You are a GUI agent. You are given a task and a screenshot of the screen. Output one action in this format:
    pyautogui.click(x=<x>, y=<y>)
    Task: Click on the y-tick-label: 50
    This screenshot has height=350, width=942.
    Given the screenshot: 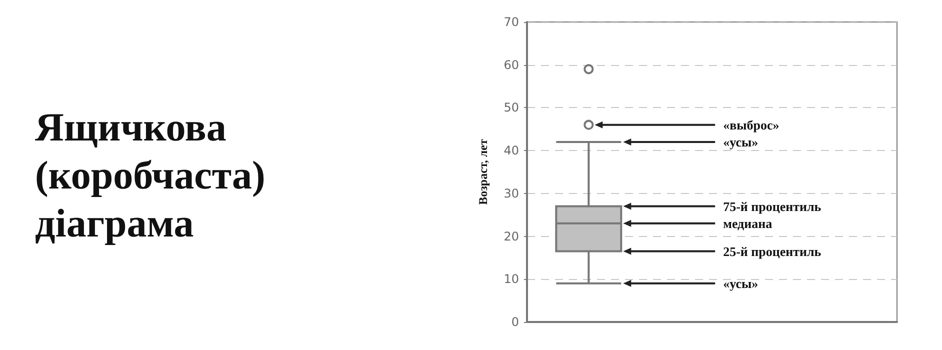 What is the action you would take?
    pyautogui.click(x=511, y=107)
    